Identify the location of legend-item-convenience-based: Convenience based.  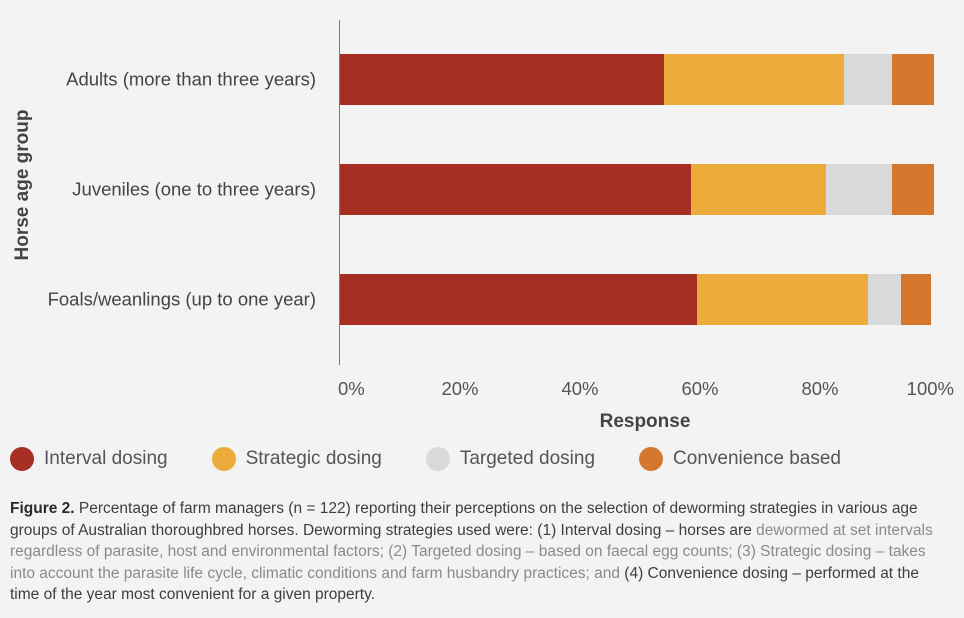
(740, 459).